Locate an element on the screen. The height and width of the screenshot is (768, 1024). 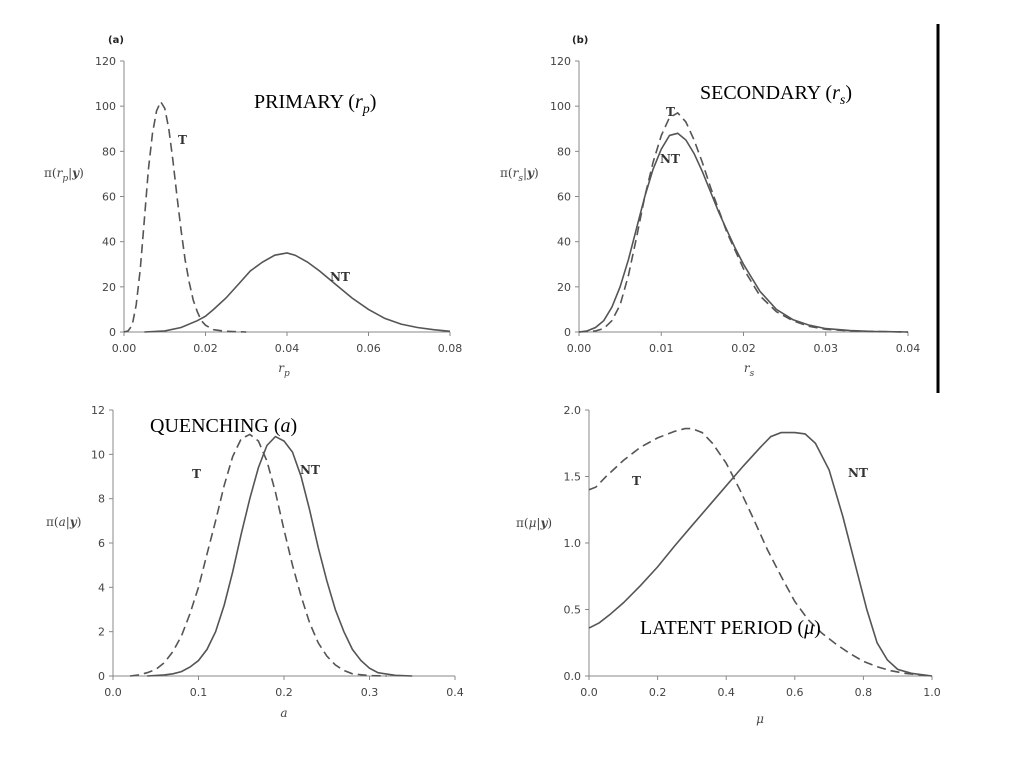
y-tick-label-secondary: 0 is located at coordinates (567, 332).